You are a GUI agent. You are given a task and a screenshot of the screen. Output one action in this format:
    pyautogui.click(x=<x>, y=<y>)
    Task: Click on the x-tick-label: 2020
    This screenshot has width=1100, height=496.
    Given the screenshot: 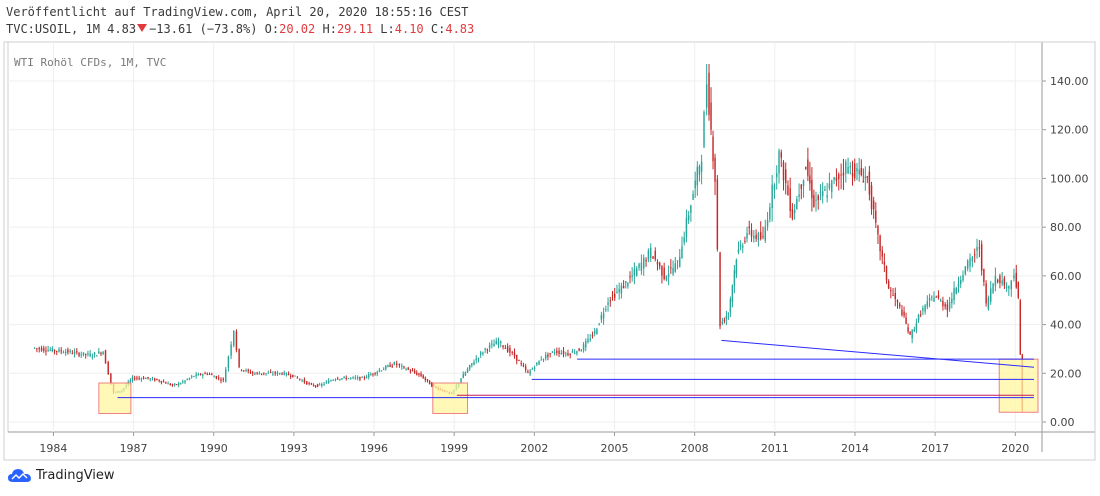 What is the action you would take?
    pyautogui.click(x=1015, y=448)
    